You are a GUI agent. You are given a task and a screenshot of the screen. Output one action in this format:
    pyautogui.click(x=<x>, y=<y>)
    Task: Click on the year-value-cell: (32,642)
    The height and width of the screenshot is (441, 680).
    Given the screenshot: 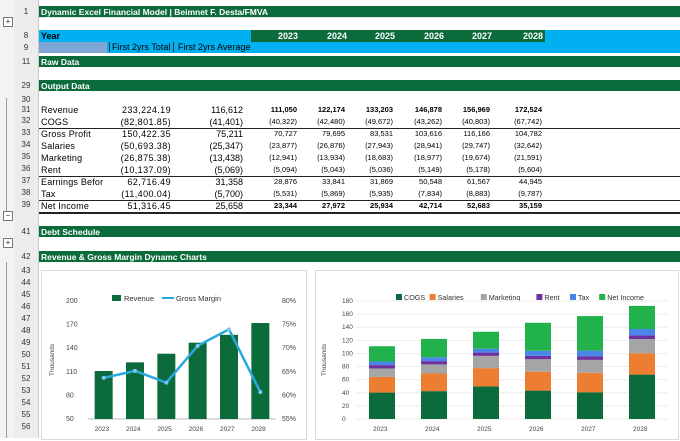 What is the action you would take?
    pyautogui.click(x=528, y=145)
    